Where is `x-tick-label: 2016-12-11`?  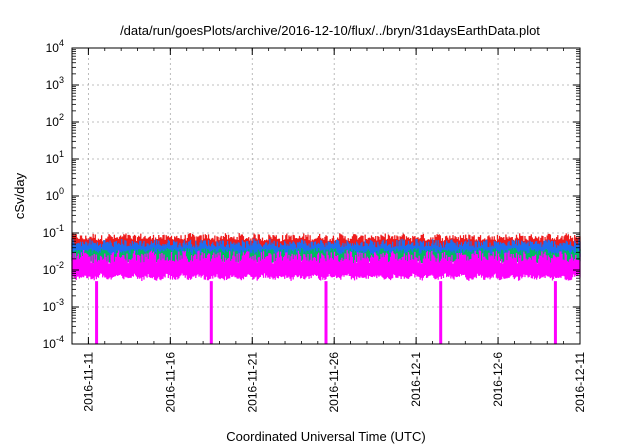 x-tick-label: 2016-12-11 is located at coordinates (580, 382).